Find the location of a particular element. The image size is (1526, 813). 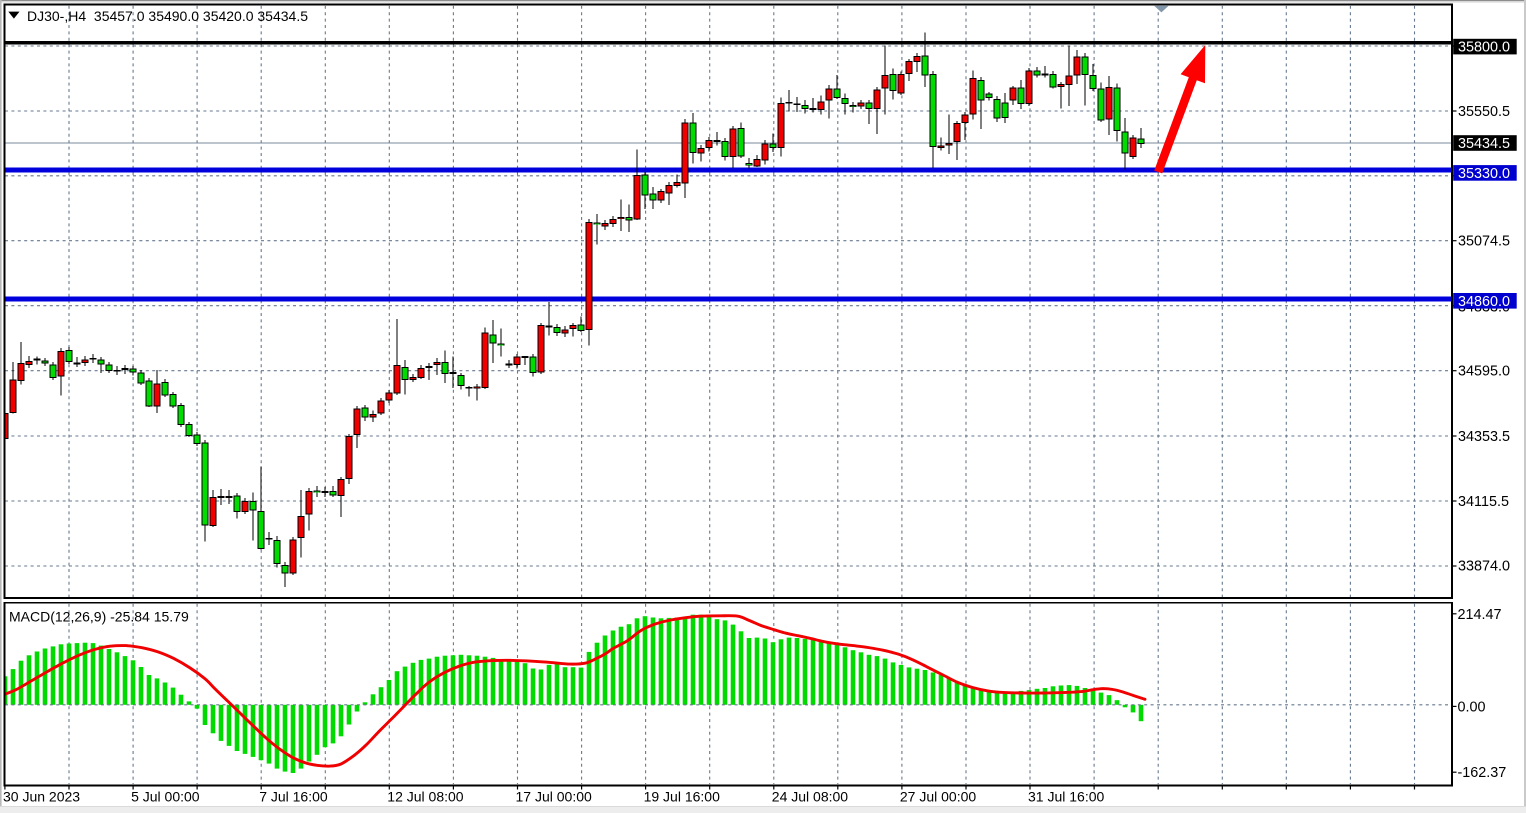

svg-text: 34115.5 is located at coordinates (1483, 502).